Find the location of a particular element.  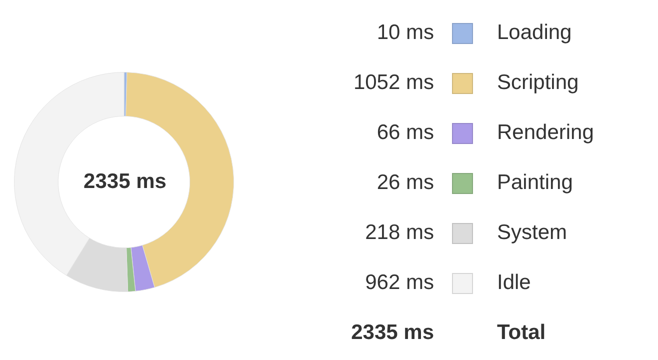

legend-label: Idle is located at coordinates (514, 283).